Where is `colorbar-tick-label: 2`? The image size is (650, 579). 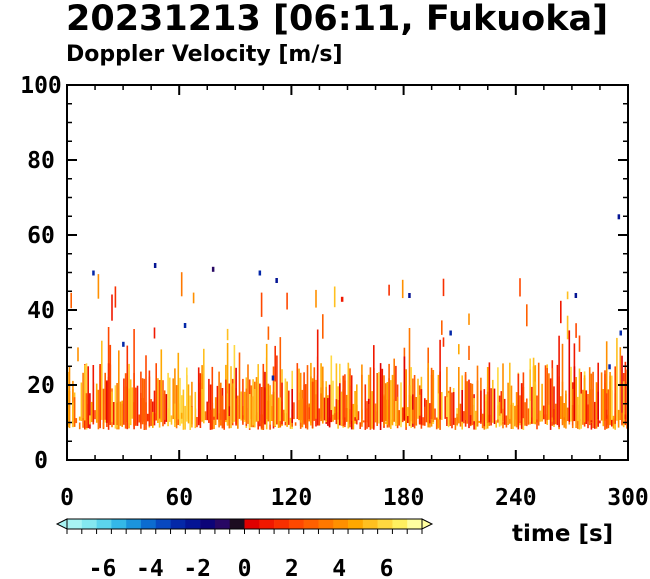
colorbar-tick-label: 2 is located at coordinates (292, 567).